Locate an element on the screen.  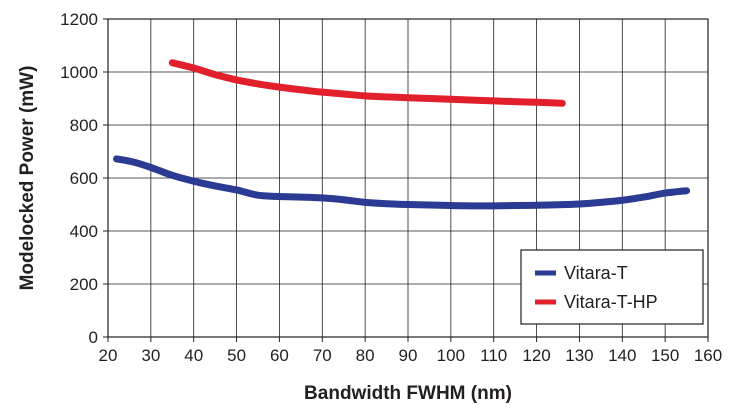
y-tick-label: 1000 is located at coordinates (79, 72).